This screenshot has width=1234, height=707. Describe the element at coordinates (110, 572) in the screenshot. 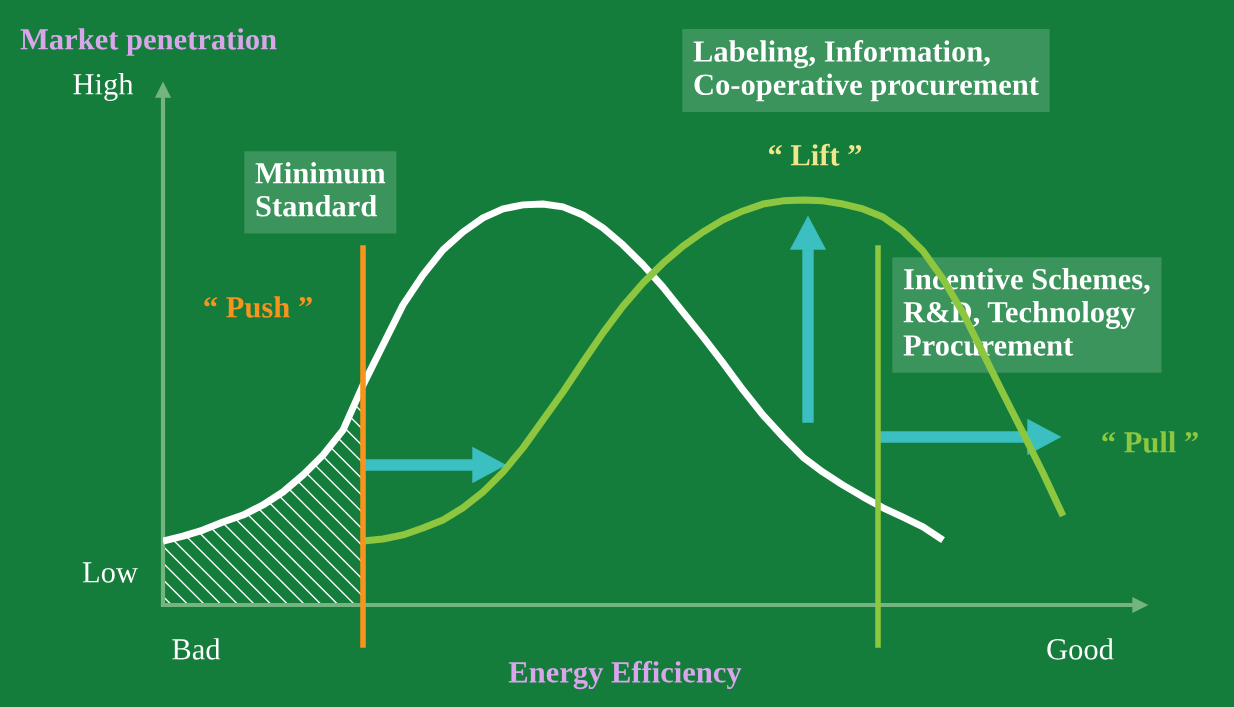

I see `text: Low` at that location.